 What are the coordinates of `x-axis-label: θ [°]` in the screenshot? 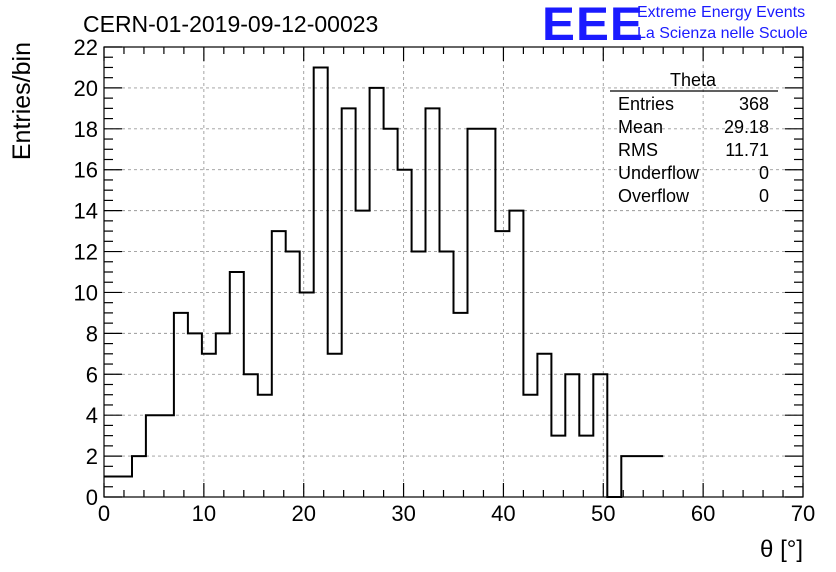 It's located at (781, 549).